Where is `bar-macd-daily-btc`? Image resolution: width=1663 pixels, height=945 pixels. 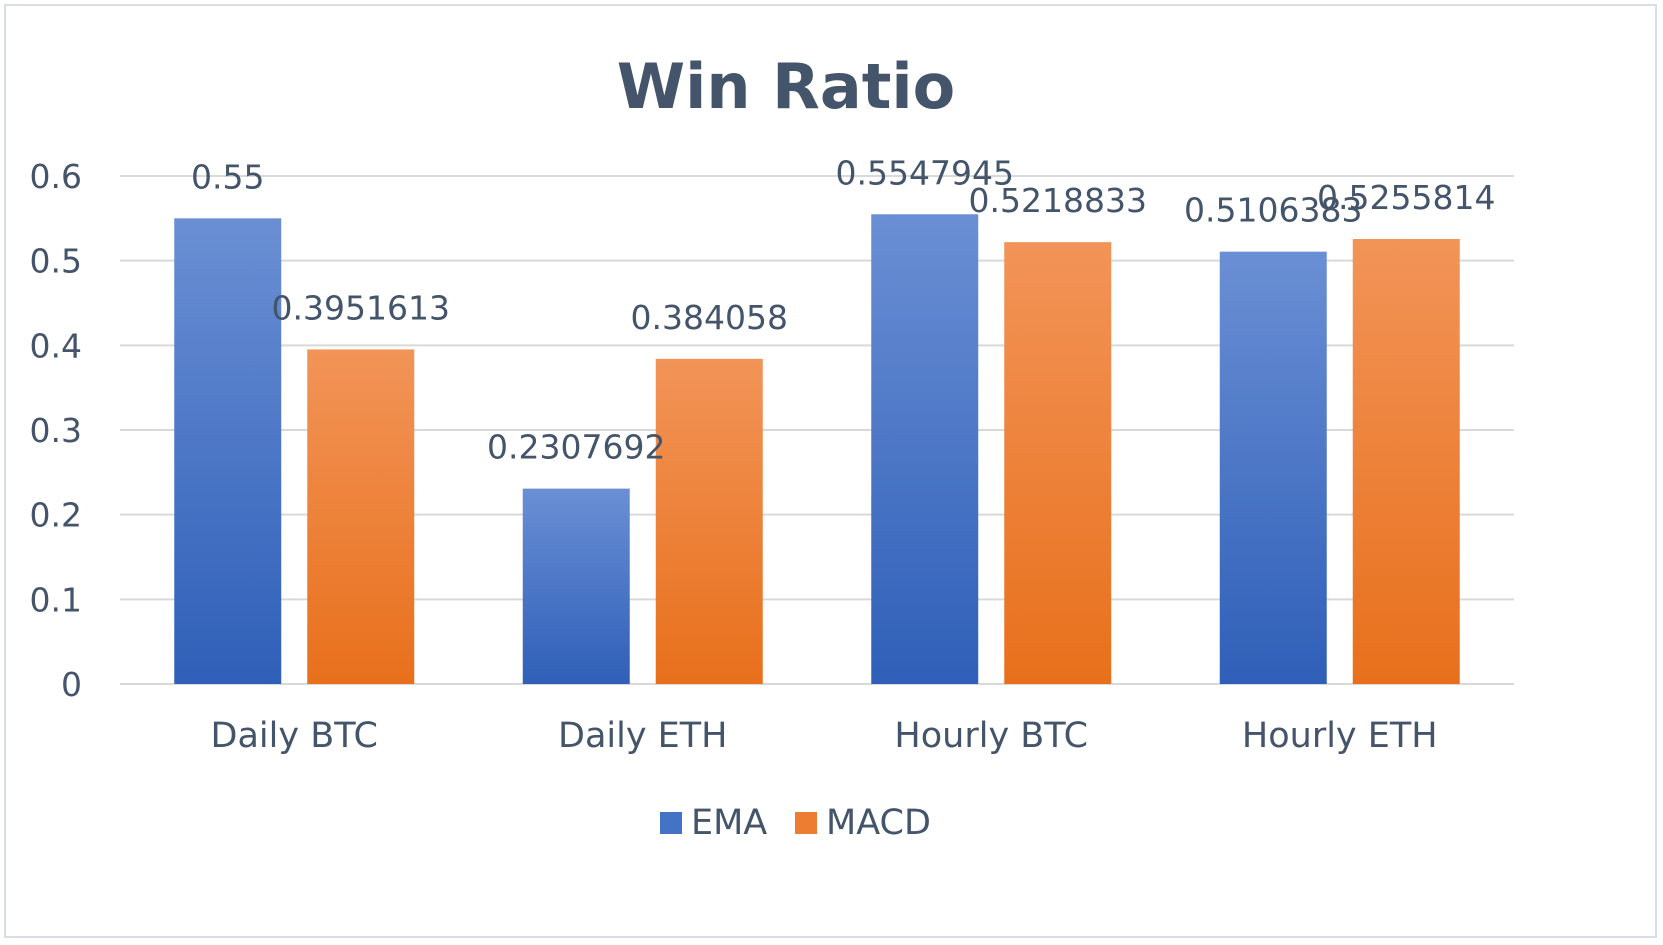
bar-macd-daily-btc is located at coordinates (361, 516).